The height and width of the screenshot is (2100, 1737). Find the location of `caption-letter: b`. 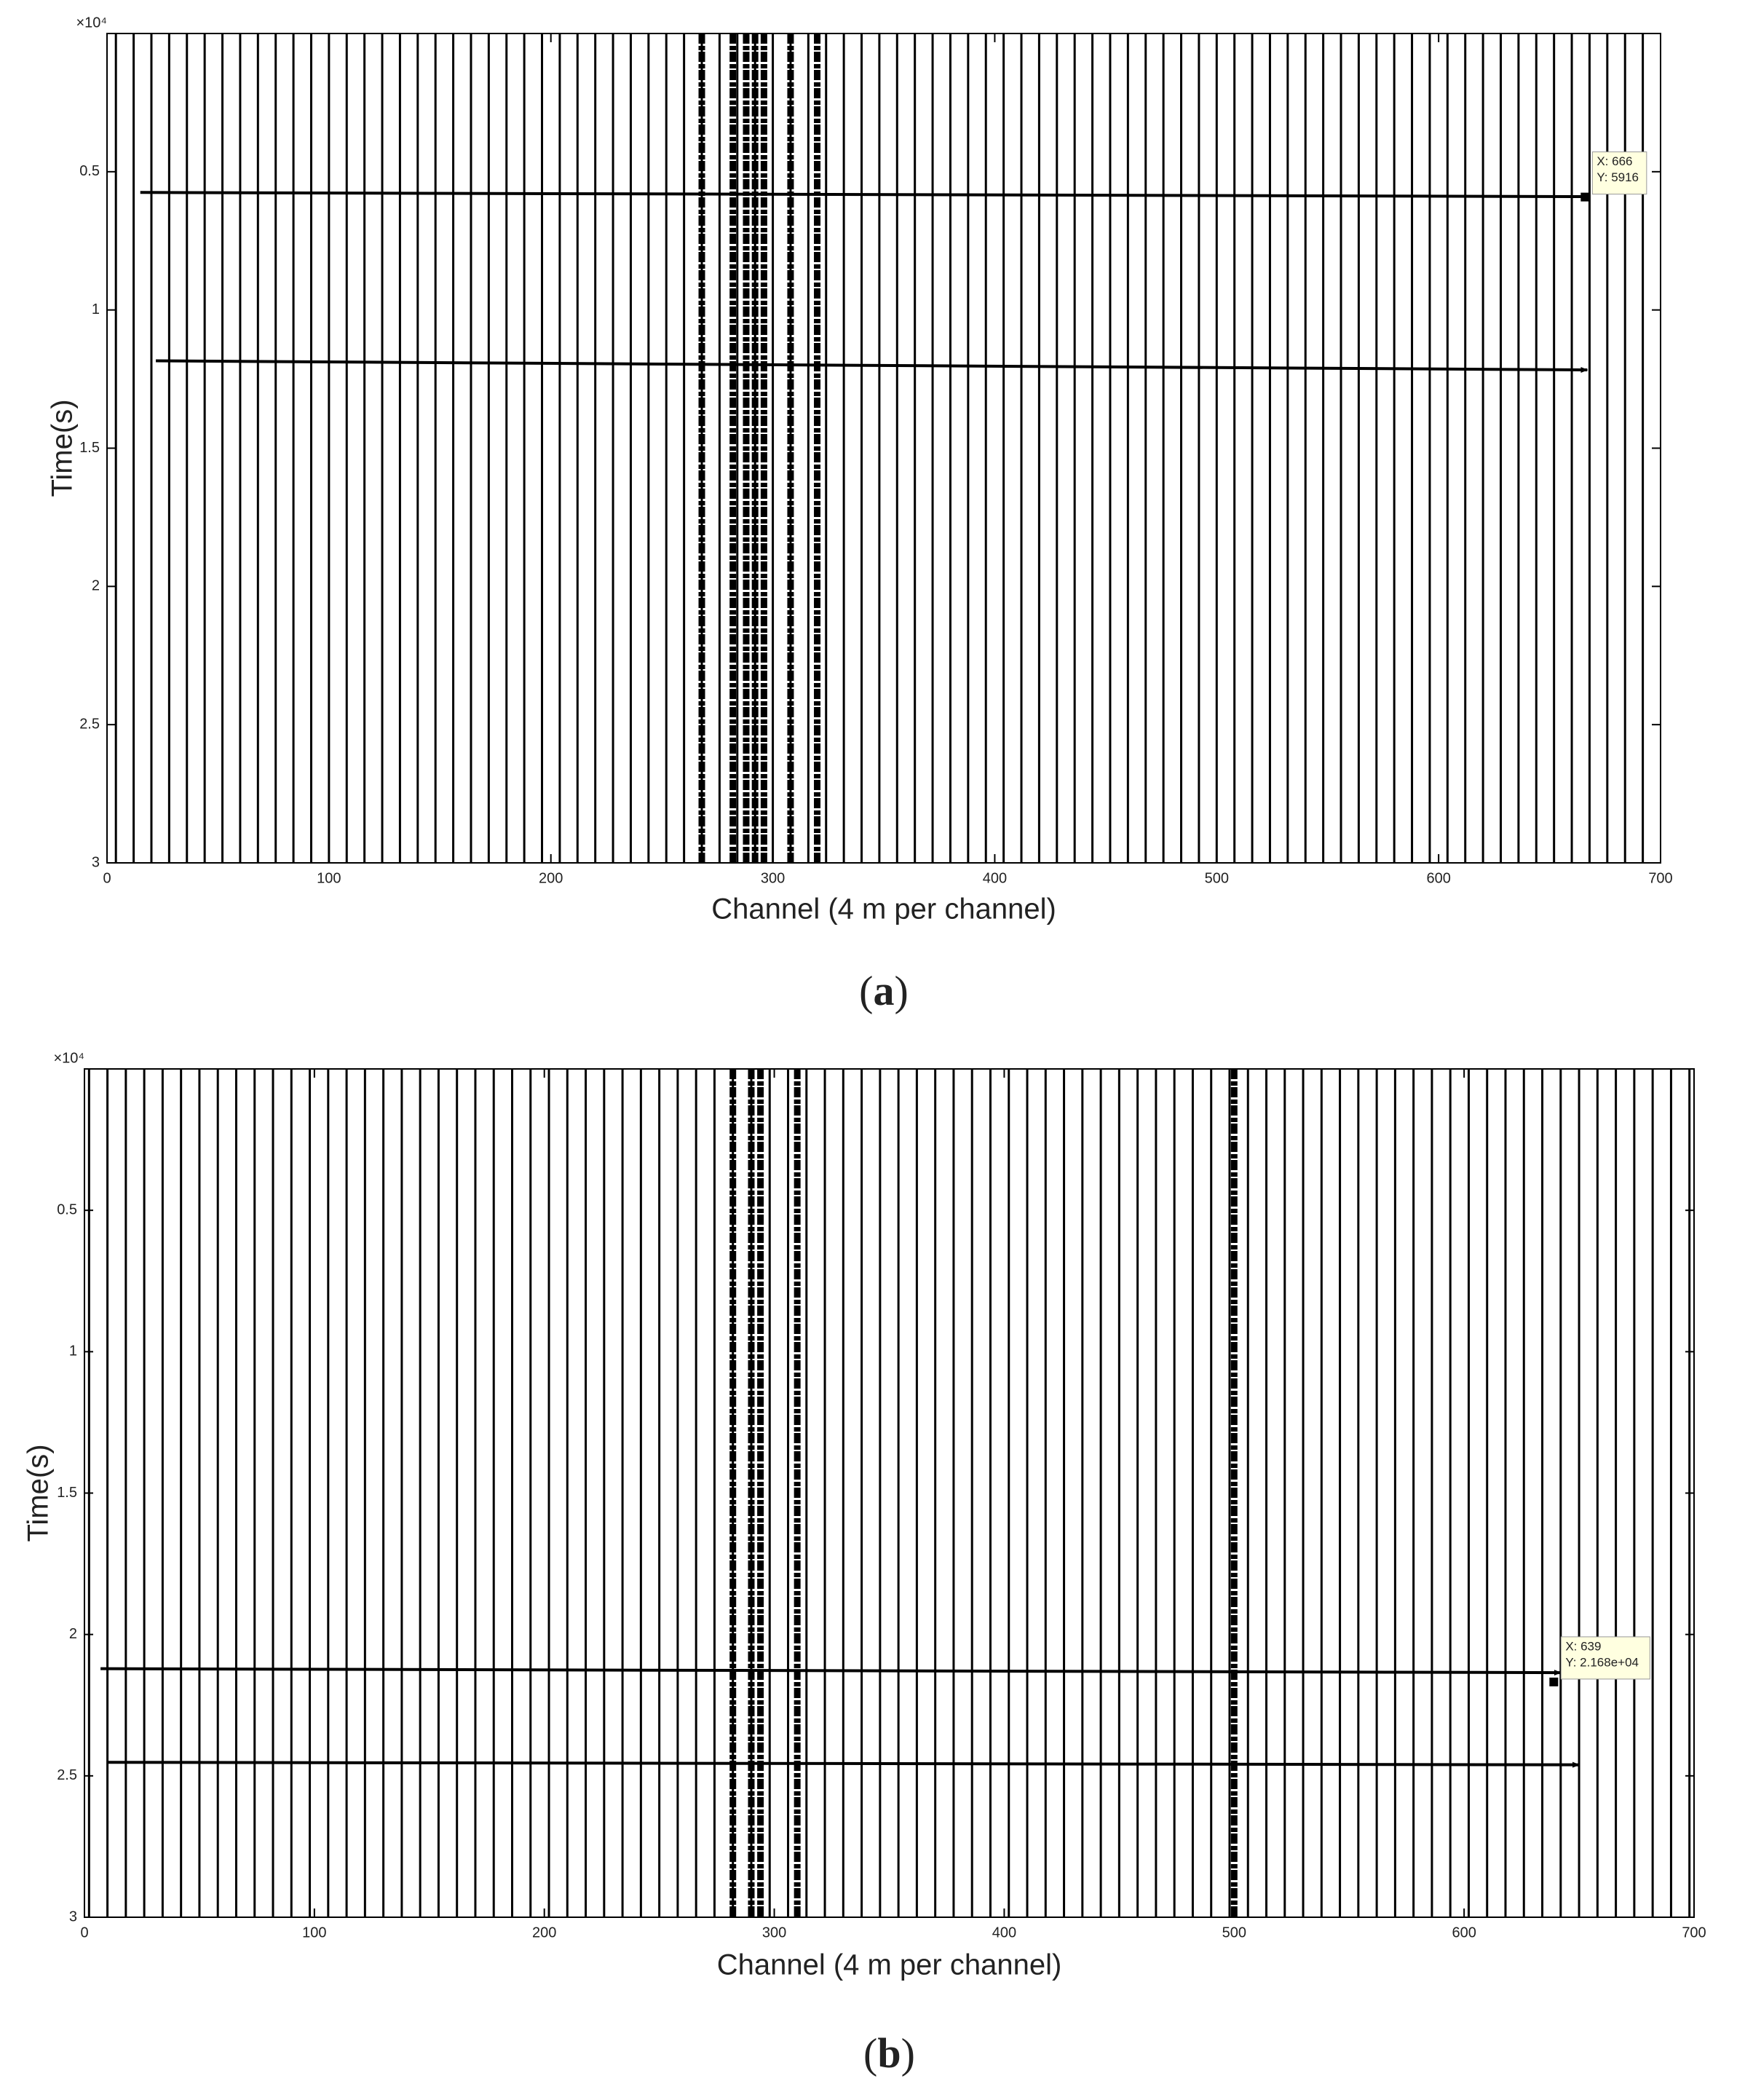

caption-letter: b is located at coordinates (889, 2053).